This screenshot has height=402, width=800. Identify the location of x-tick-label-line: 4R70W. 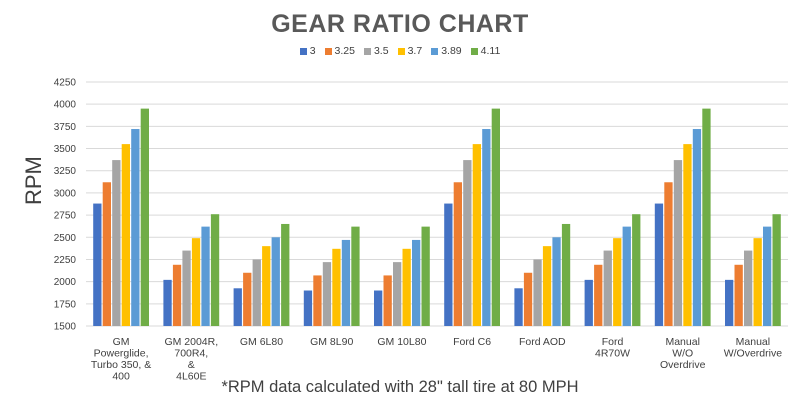
(612, 354).